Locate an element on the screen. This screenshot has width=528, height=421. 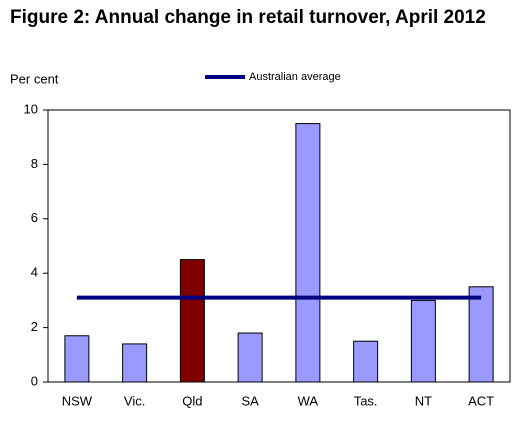
x-tick-label: ACT is located at coordinates (481, 400).